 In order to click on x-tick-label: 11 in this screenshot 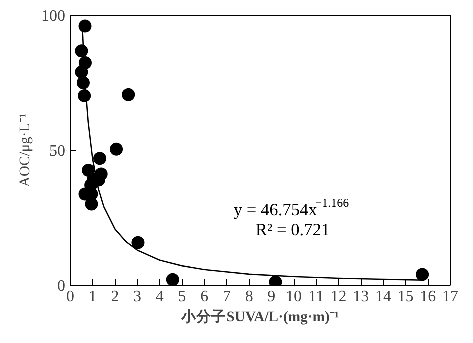, I will do `click(316, 297)`.